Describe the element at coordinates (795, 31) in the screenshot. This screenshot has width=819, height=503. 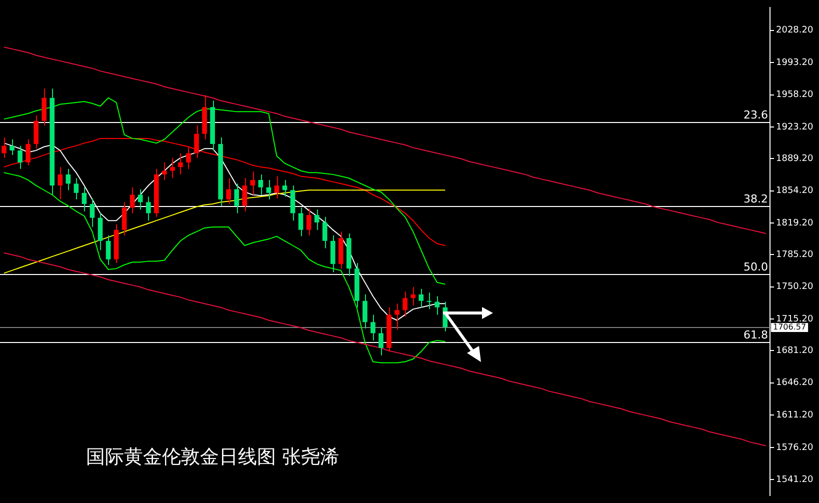
I see `y-tick-label: 2028.20` at that location.